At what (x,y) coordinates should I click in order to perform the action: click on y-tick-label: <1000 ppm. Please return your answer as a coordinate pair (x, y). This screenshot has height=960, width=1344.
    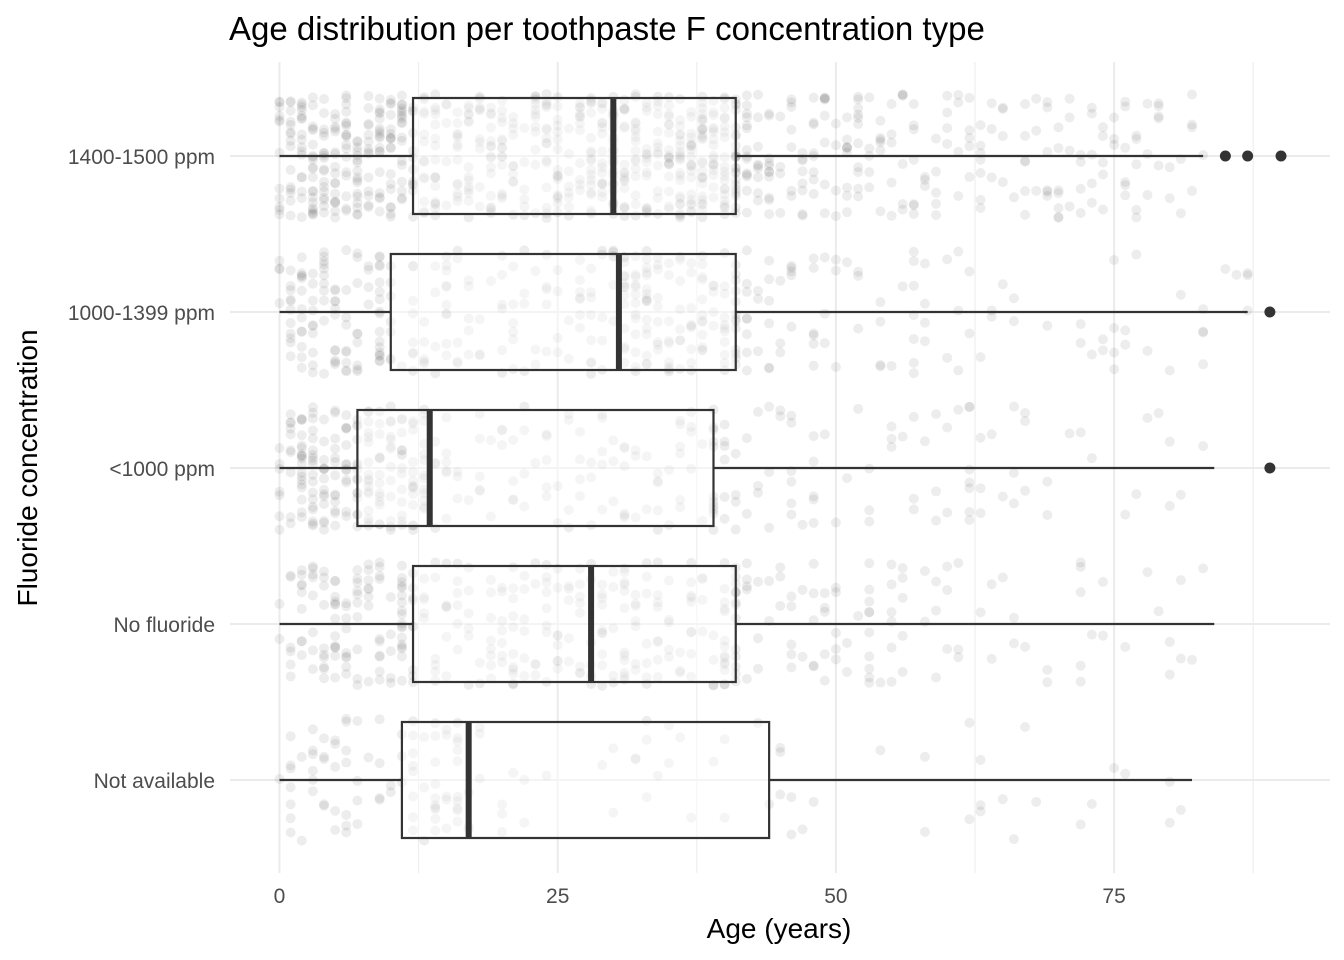
    Looking at the image, I should click on (162, 469).